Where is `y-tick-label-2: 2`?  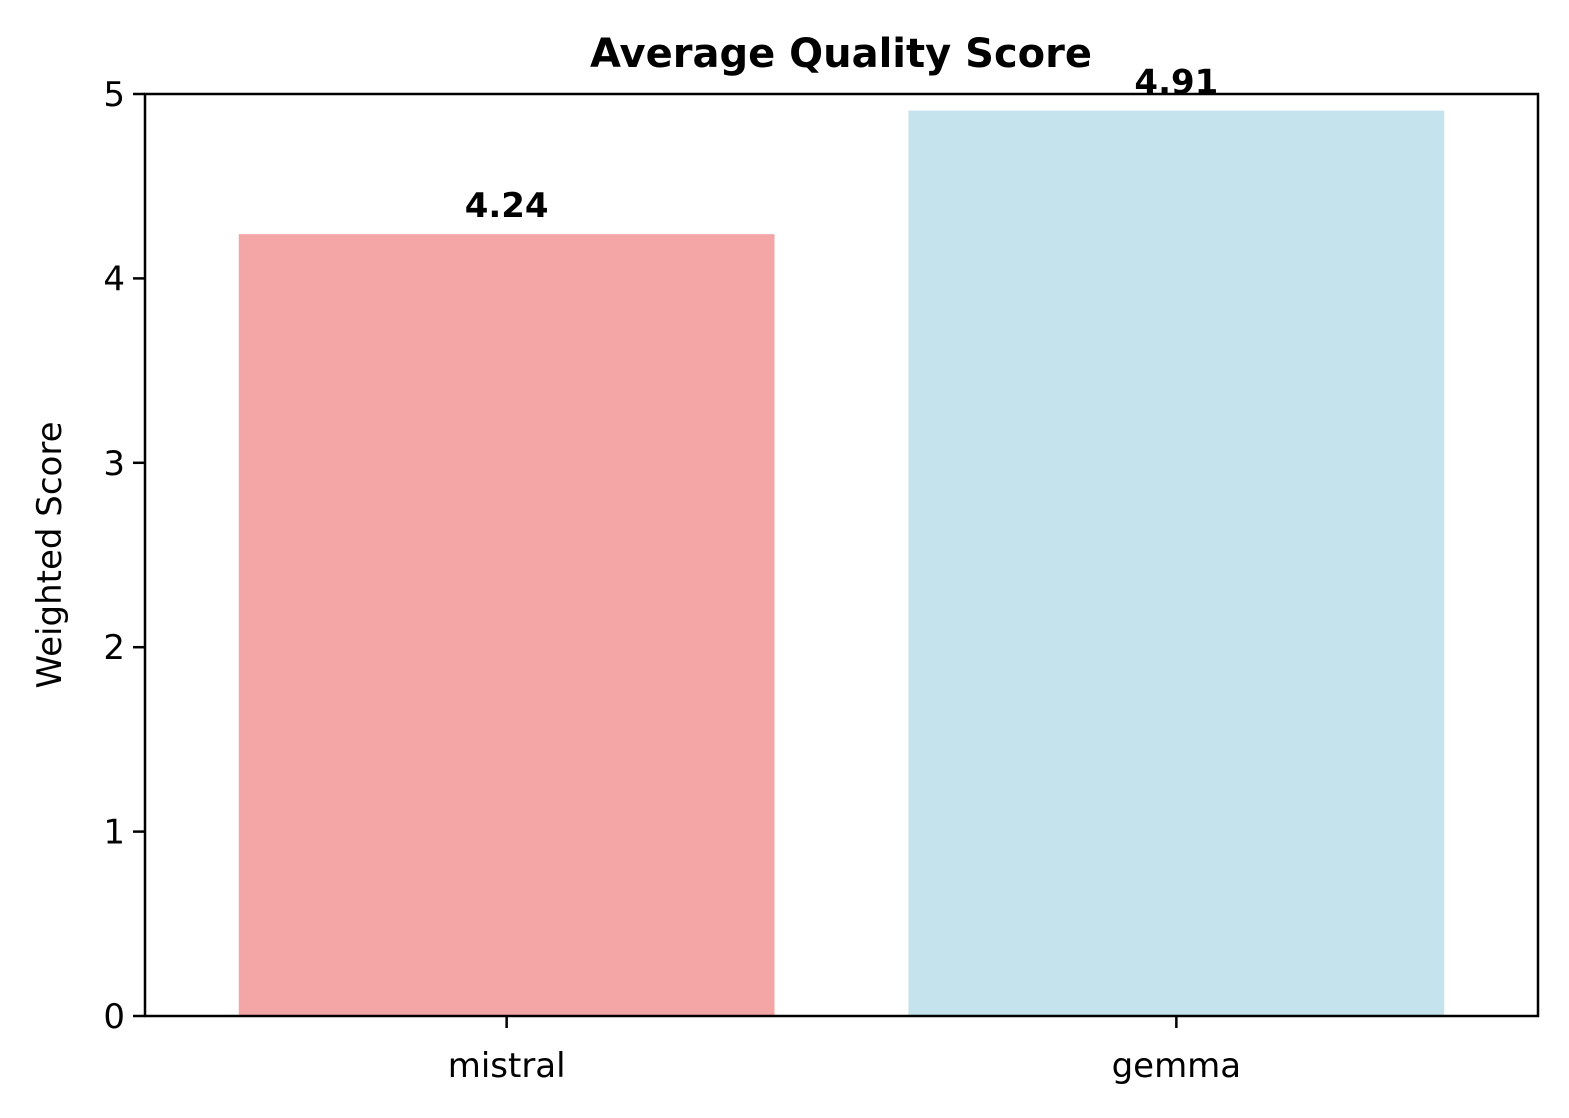 y-tick-label-2: 2 is located at coordinates (114, 648).